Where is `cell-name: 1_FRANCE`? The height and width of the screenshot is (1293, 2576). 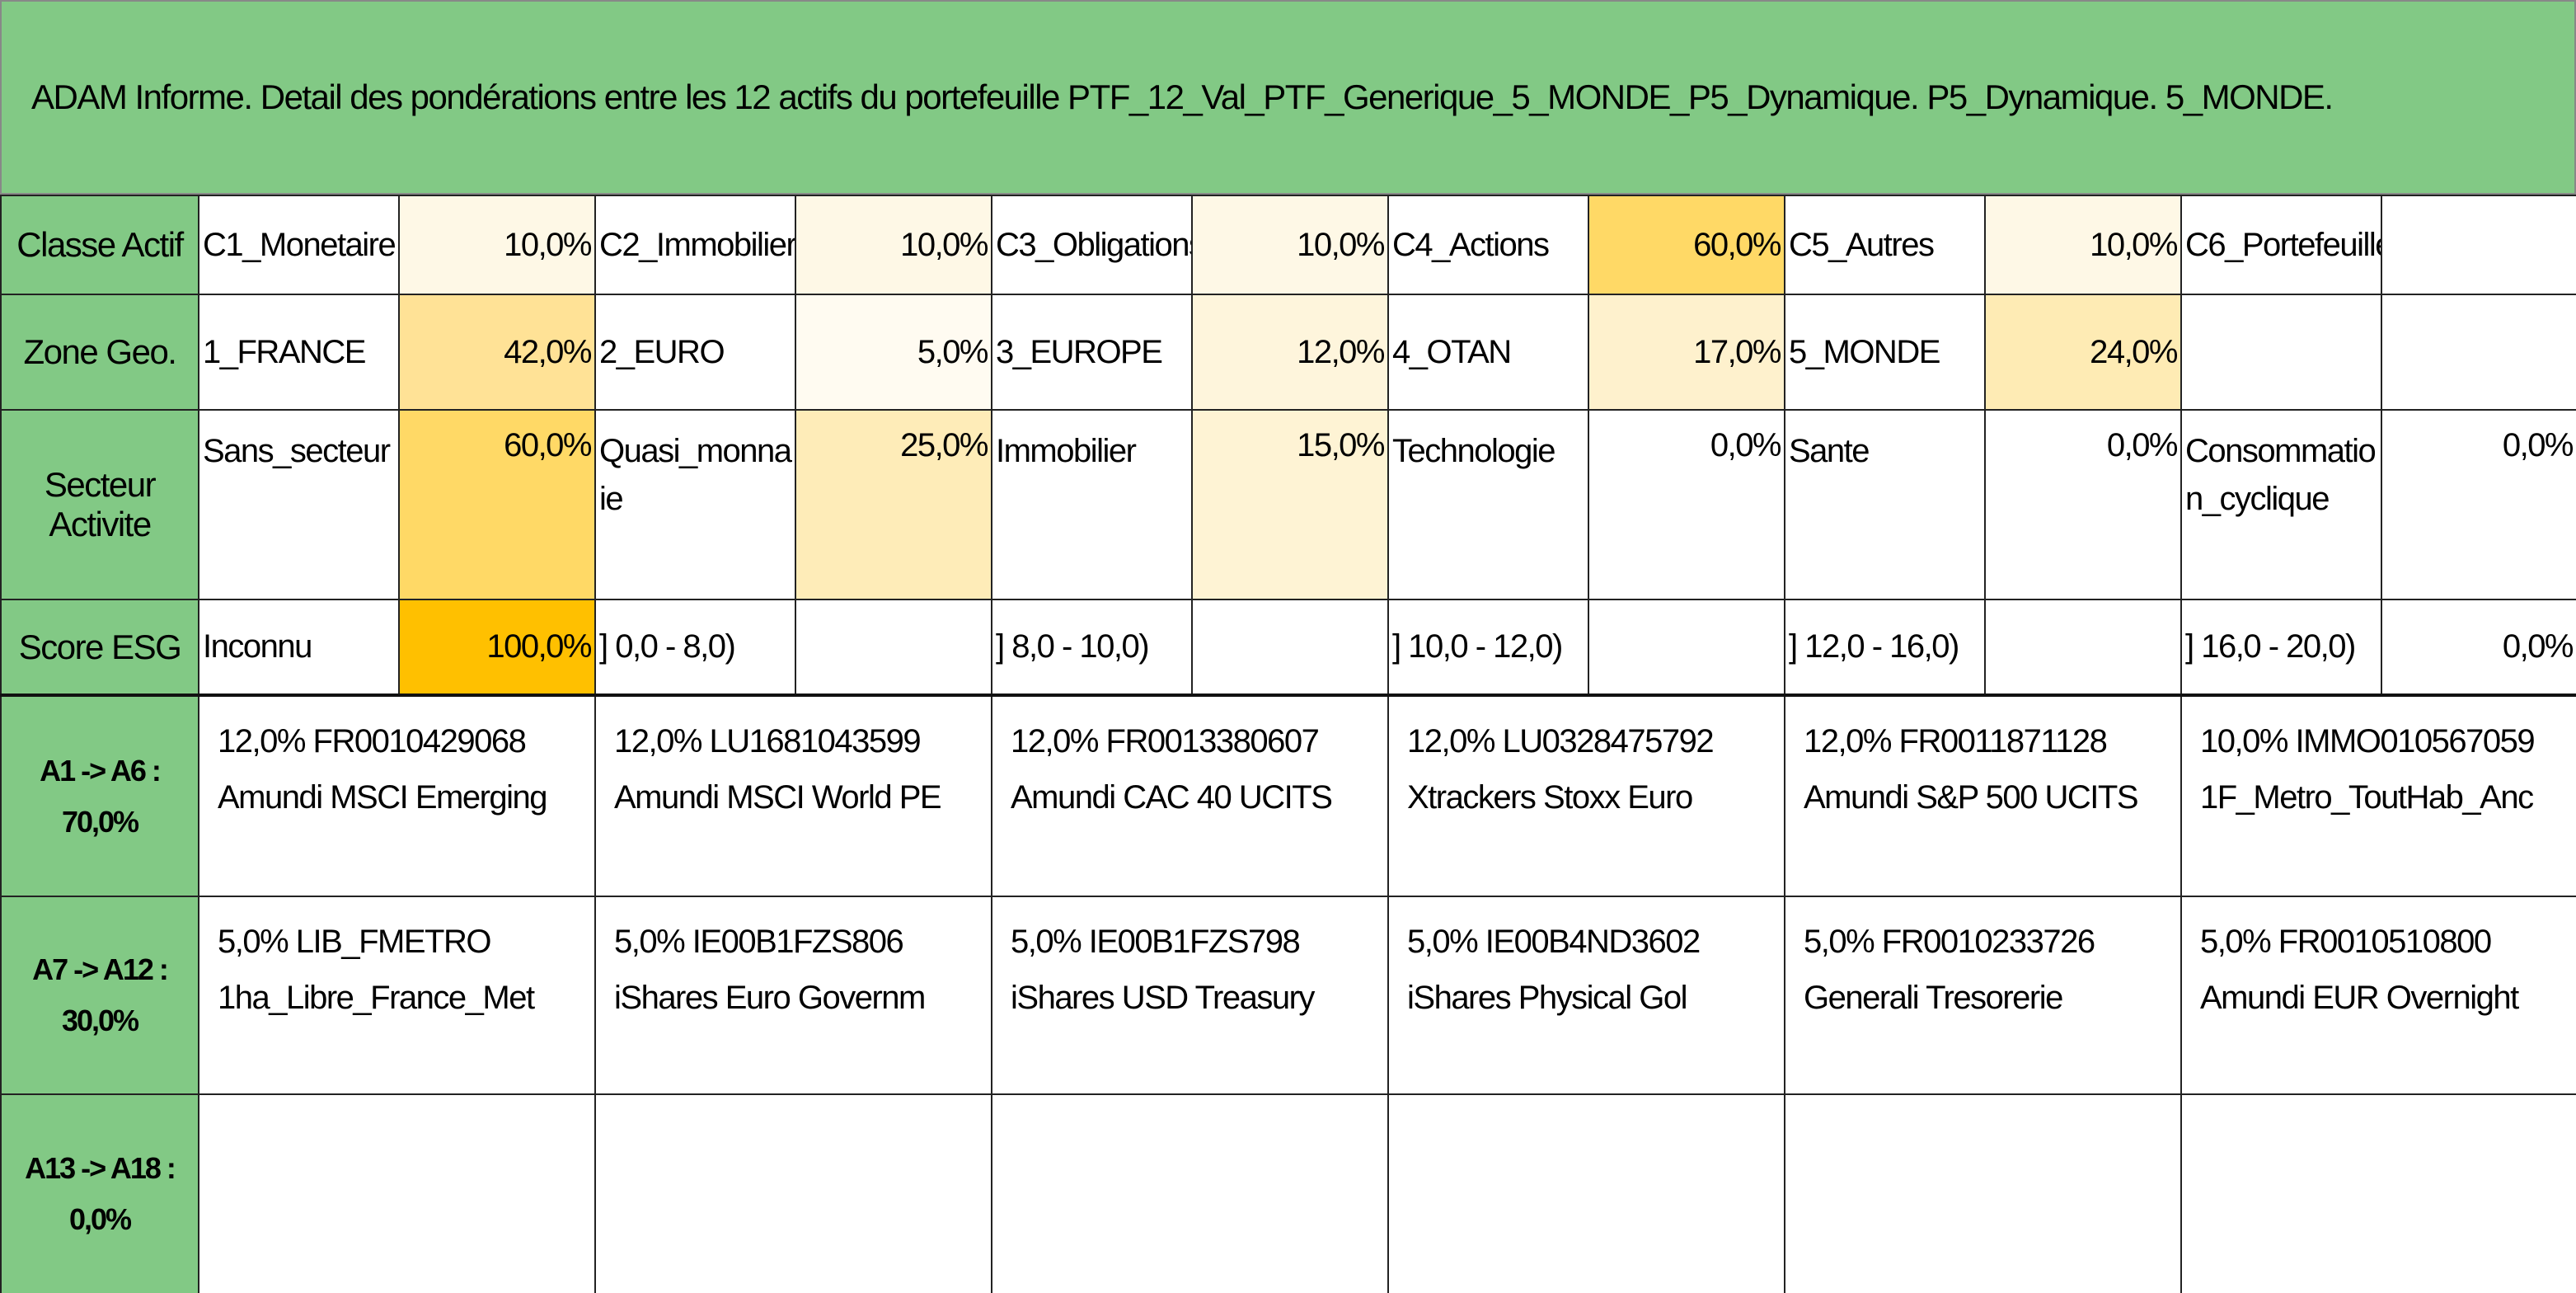
cell-name: 1_FRANCE is located at coordinates (299, 353).